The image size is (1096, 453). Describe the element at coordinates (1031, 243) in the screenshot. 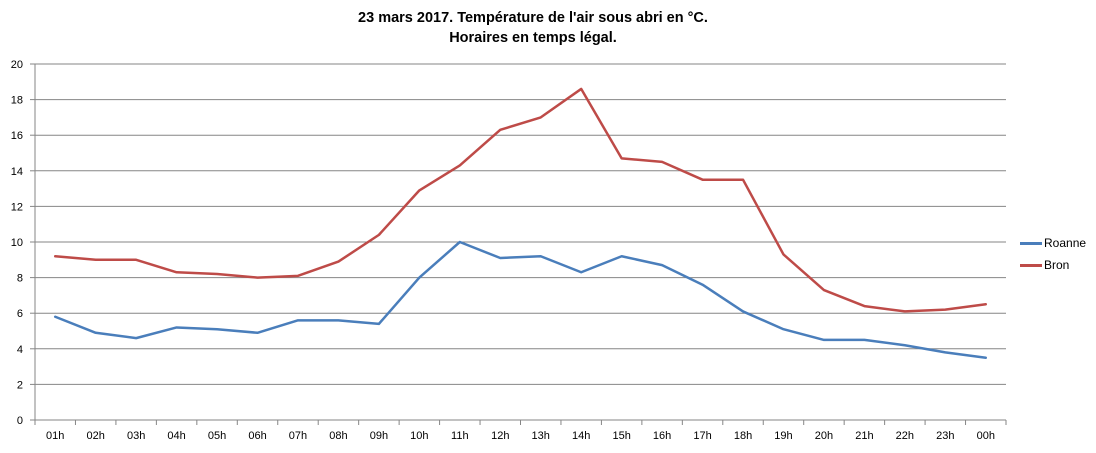

I see `legend-swatch-roanne` at that location.